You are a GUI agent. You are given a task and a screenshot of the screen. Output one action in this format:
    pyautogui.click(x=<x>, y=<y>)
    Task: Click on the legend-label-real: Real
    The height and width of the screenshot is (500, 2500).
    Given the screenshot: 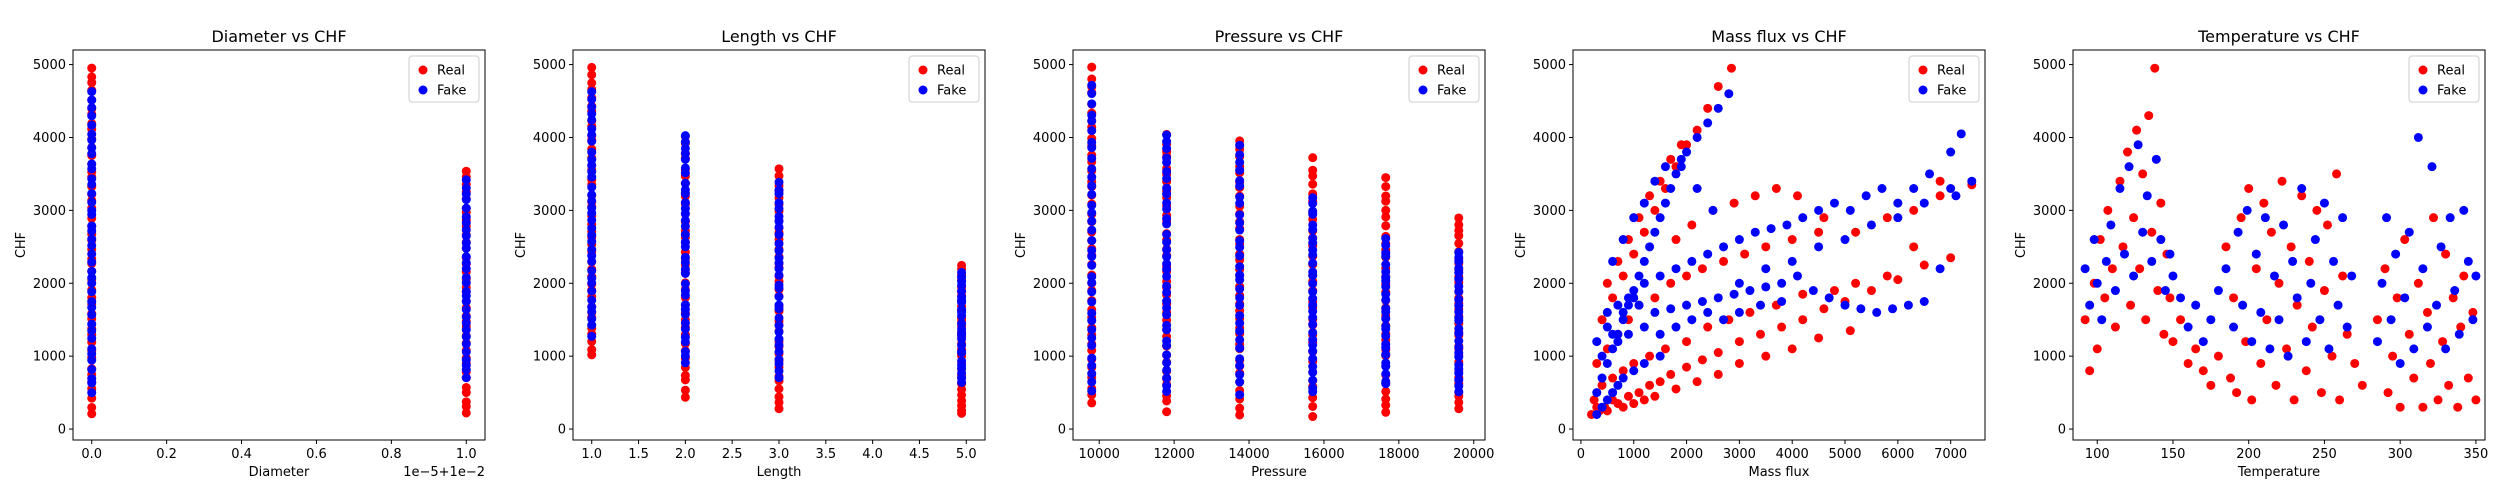 What is the action you would take?
    pyautogui.click(x=1951, y=71)
    